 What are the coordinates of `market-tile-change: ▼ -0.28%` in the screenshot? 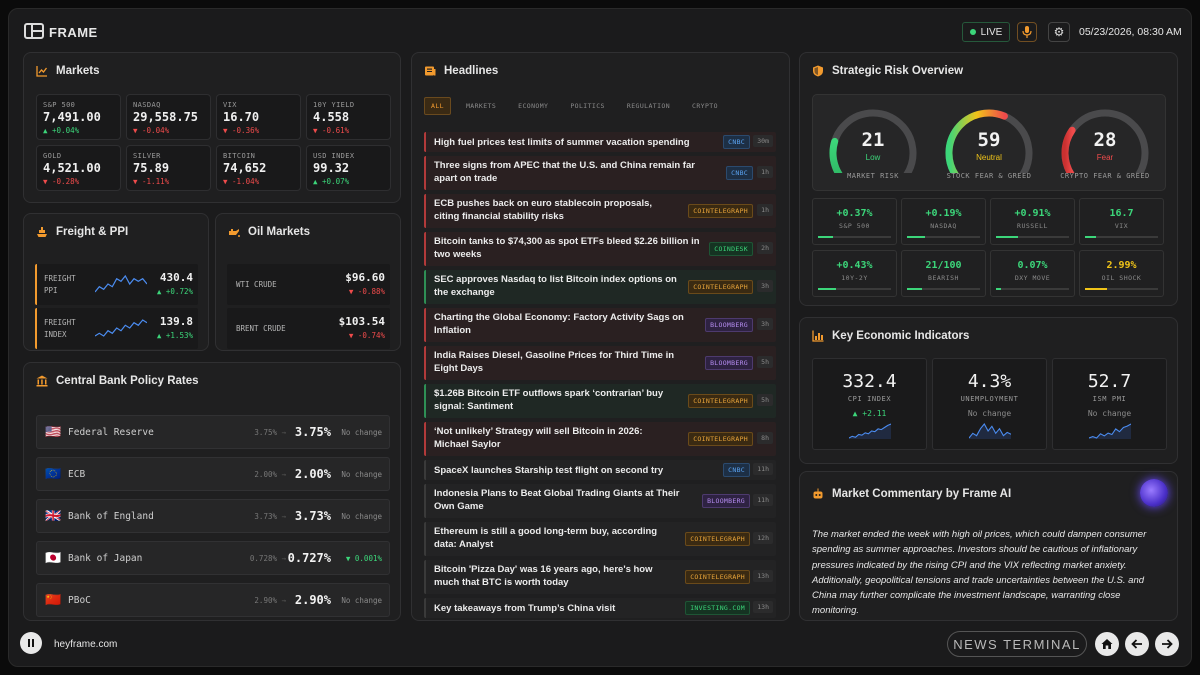 It's located at (61, 181).